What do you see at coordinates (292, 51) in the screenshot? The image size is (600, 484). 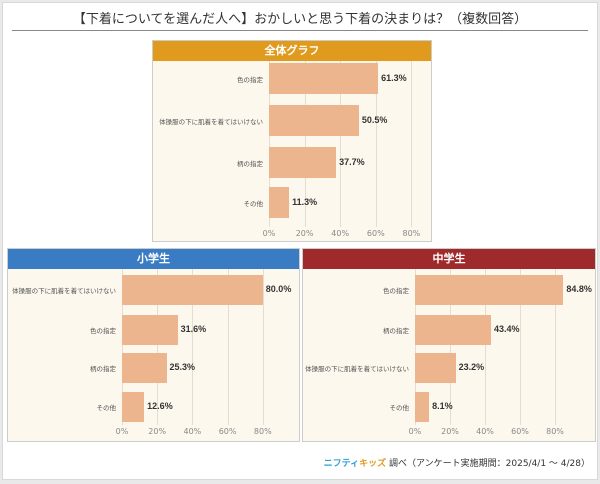 I see `panel-header: 全体グラフ` at bounding box center [292, 51].